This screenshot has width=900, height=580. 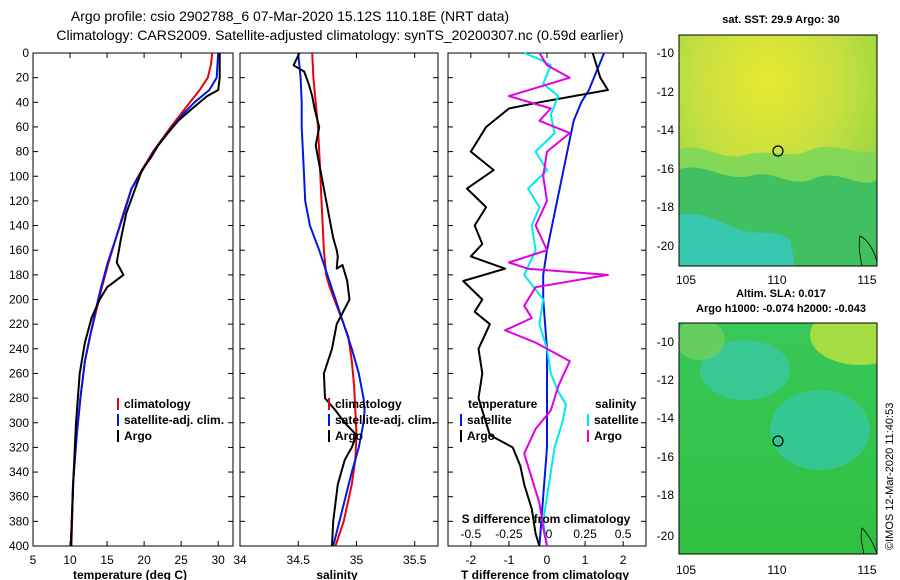 I want to click on map-xtick: 115, so click(x=866, y=280).